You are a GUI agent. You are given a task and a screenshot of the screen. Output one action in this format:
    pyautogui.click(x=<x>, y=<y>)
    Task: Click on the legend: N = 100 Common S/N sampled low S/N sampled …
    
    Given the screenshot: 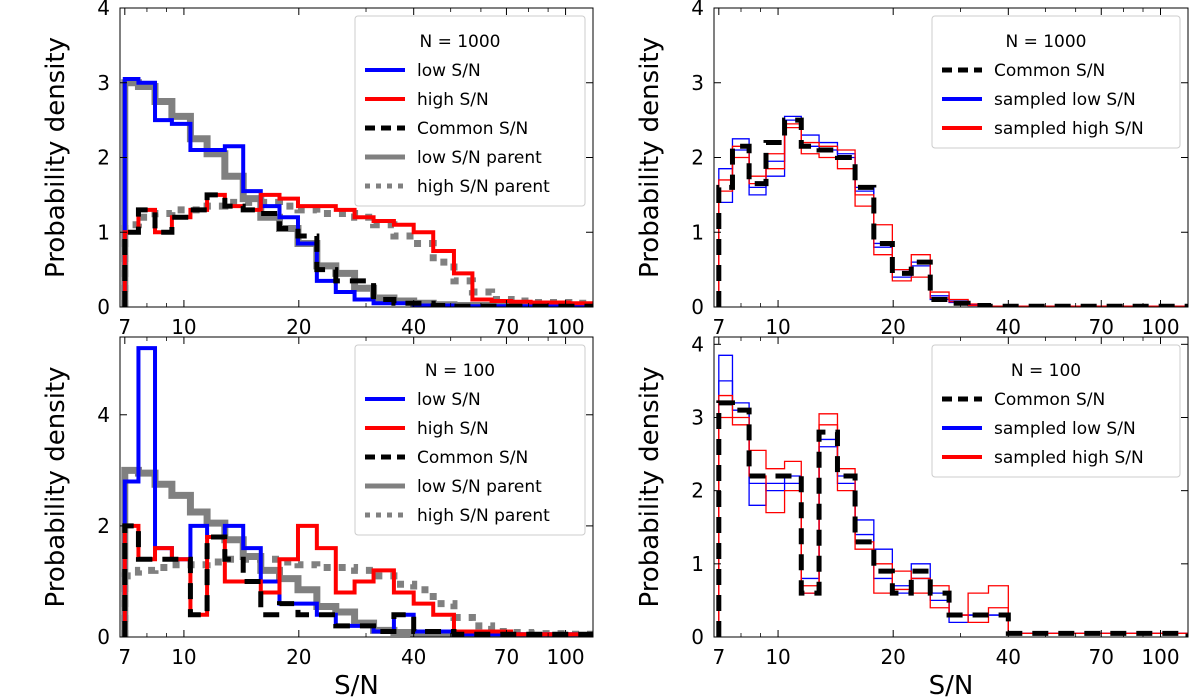 What is the action you would take?
    pyautogui.click(x=1056, y=411)
    